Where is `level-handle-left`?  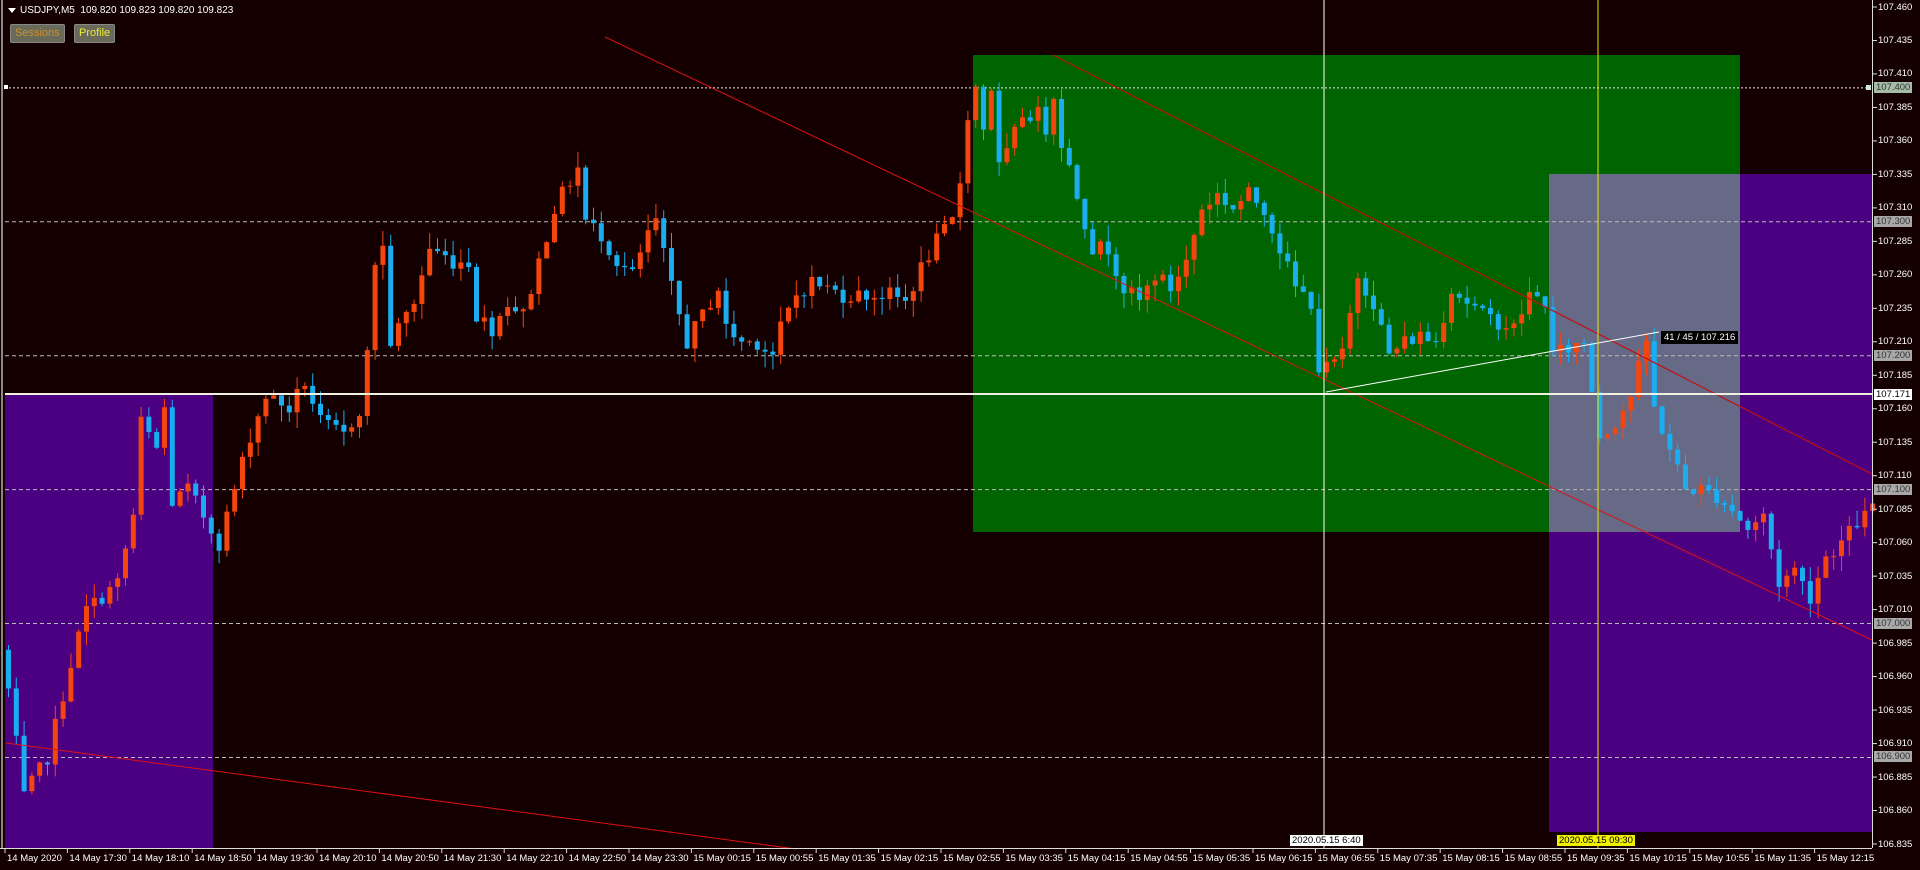 level-handle-left is located at coordinates (6, 87).